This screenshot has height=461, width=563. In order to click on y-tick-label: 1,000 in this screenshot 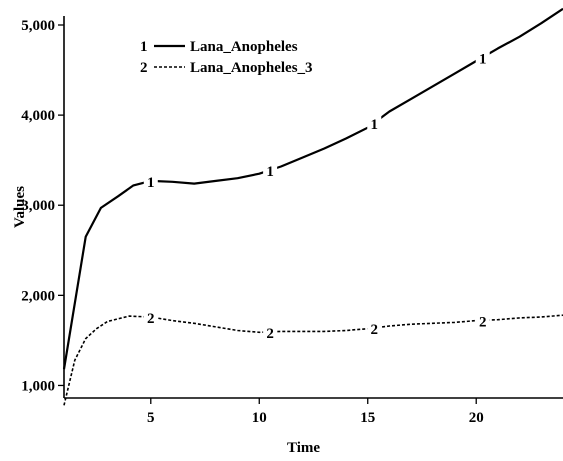, I will do `click(38, 386)`.